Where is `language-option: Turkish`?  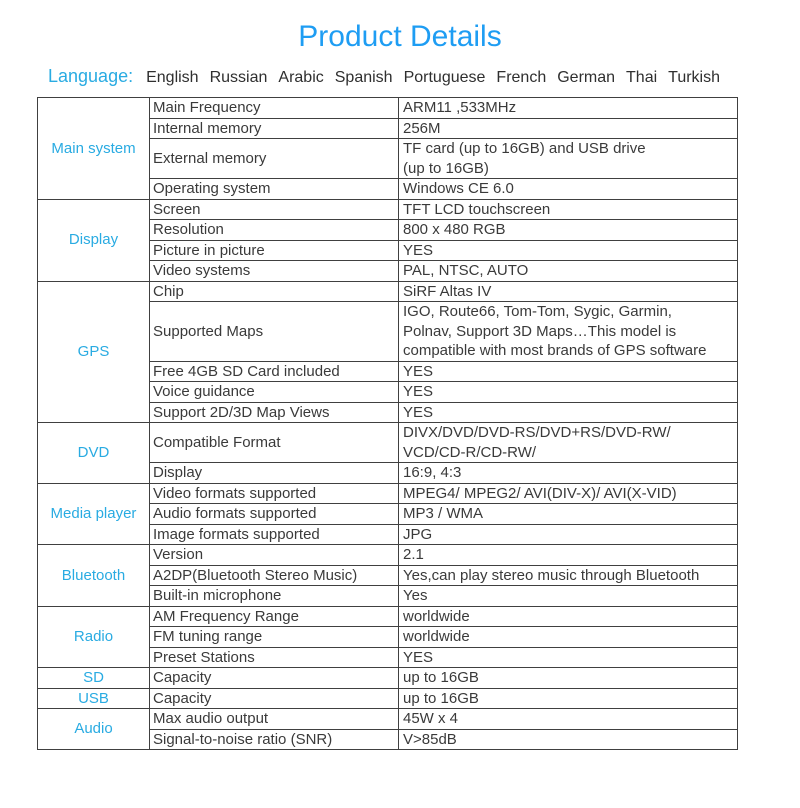
language-option: Turkish is located at coordinates (694, 77).